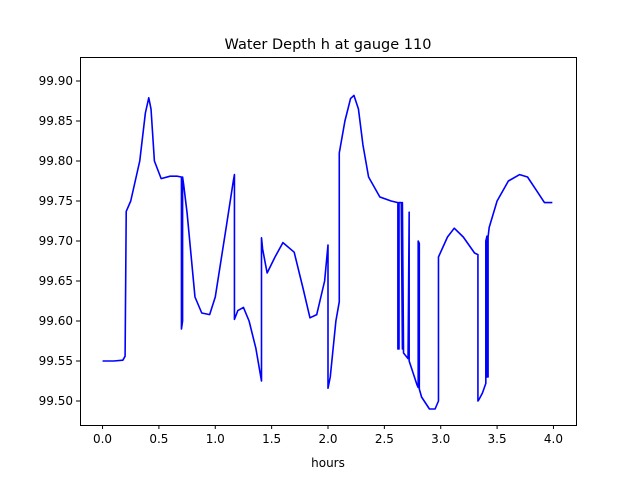 The height and width of the screenshot is (480, 640). I want to click on x-tick-label: 0.0, so click(102, 439).